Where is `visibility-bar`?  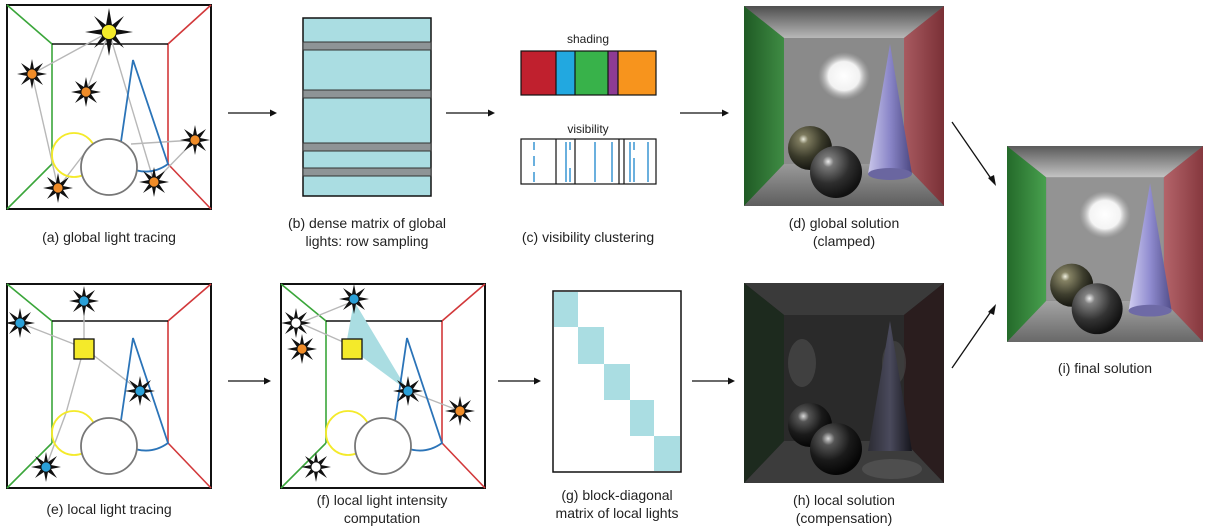
visibility-bar is located at coordinates (588, 161).